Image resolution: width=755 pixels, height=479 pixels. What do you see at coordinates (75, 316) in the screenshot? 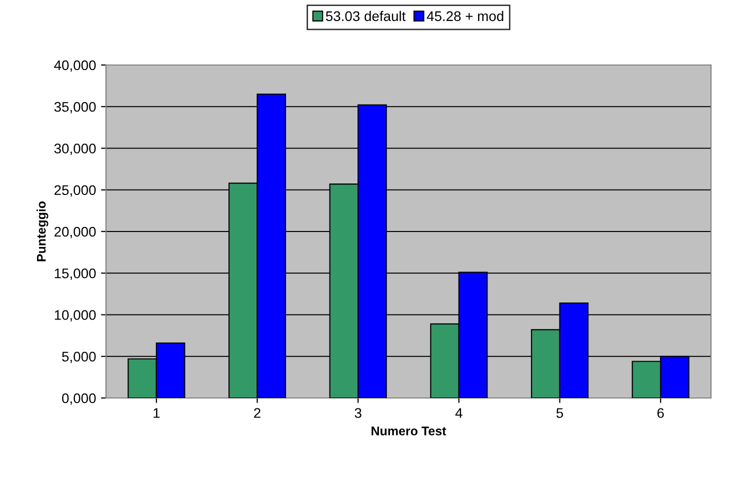
I see `y-tick-label: 10,000` at bounding box center [75, 316].